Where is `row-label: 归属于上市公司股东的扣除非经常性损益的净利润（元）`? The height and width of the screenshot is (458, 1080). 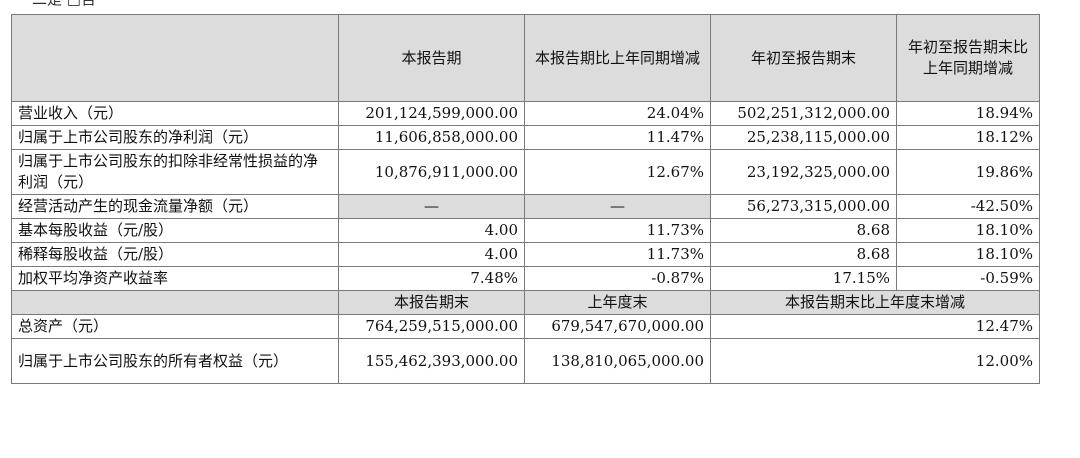
row-label: 归属于上市公司股东的扣除非经常性损益的净利润（元） is located at coordinates (175, 172).